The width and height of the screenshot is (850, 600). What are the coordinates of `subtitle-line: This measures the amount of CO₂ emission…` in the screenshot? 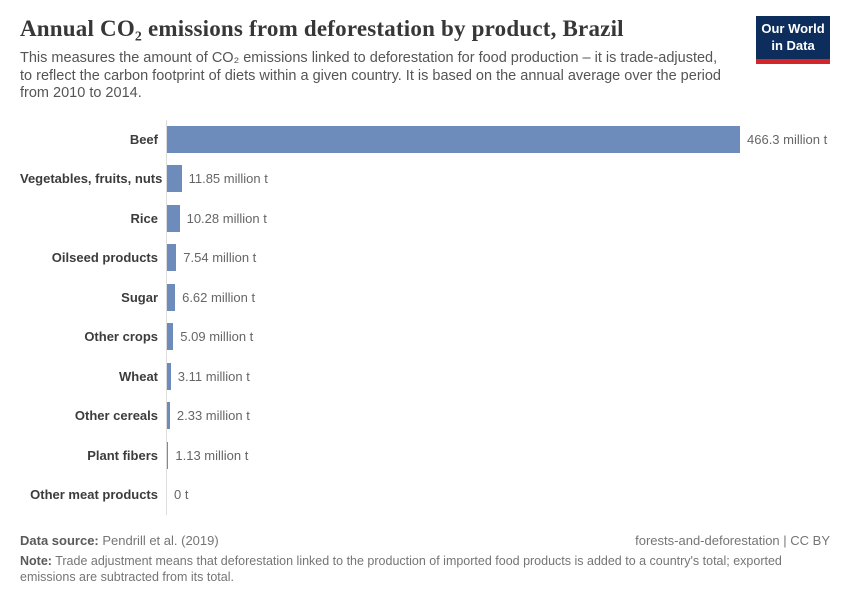 It's located at (369, 58).